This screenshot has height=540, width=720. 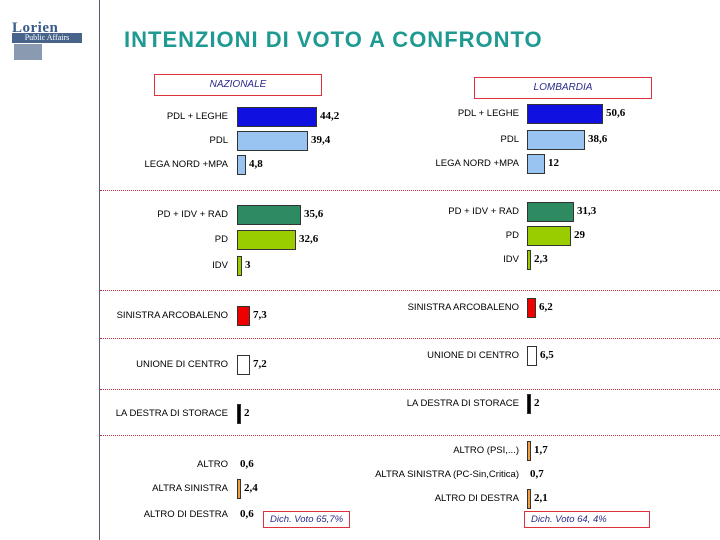 I want to click on naz-bar-value: 7,2, so click(x=260, y=364).